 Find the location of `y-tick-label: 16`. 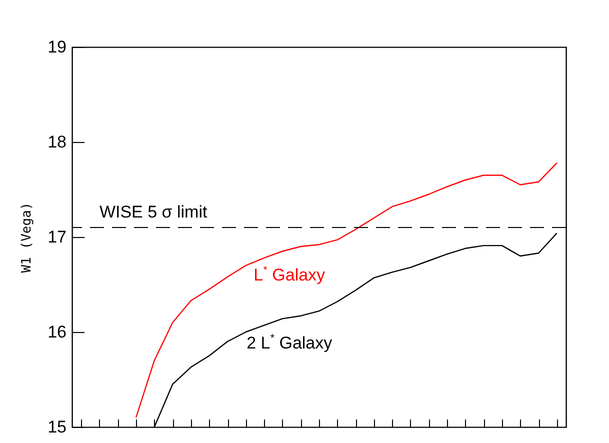

y-tick-label: 16 is located at coordinates (57, 332).